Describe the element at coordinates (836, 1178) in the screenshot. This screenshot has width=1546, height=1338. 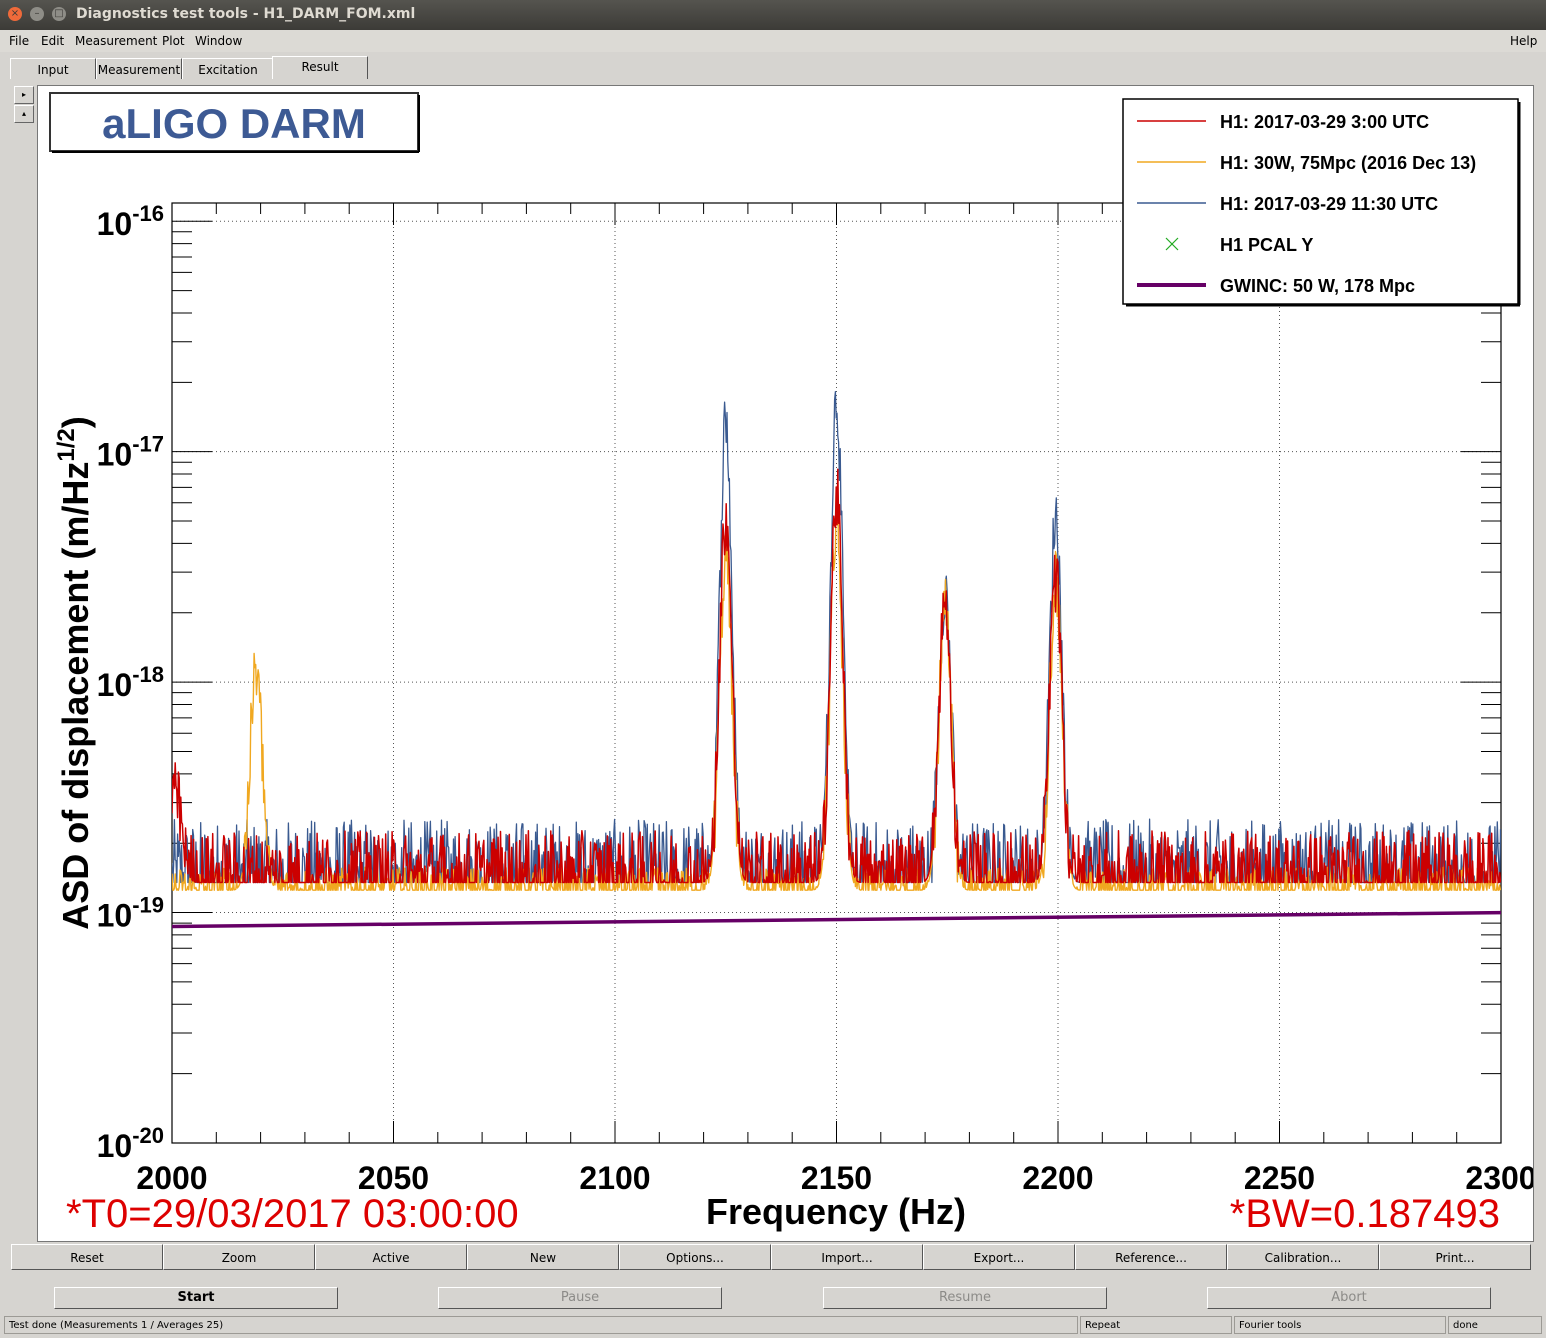
I see `x-tick-label: 2150` at that location.